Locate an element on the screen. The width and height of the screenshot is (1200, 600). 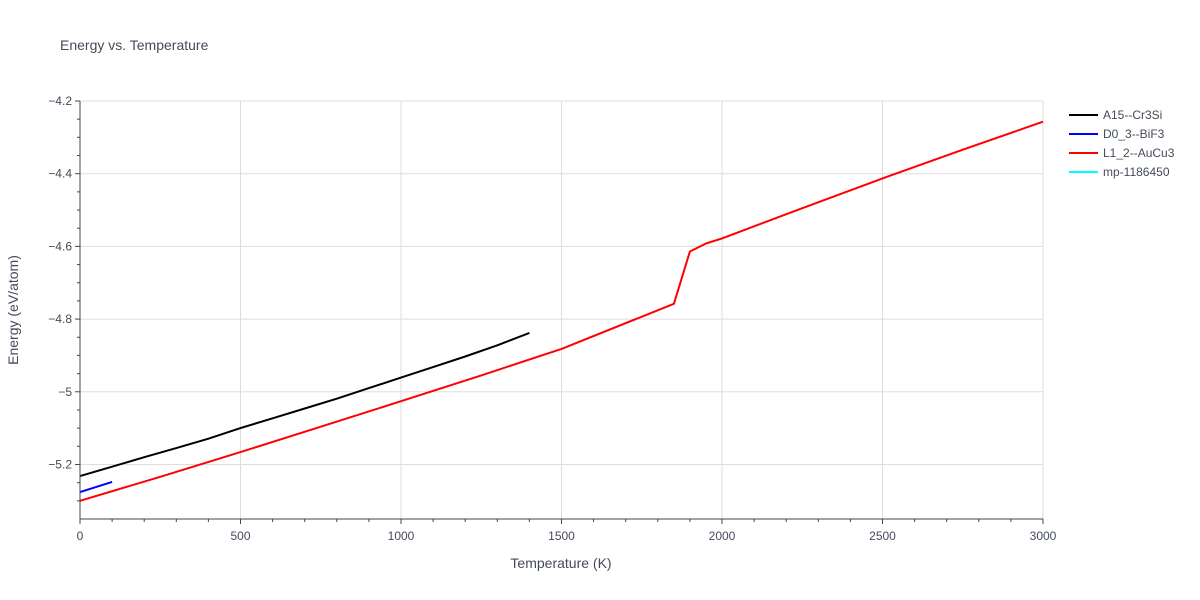
series-line-d0-3-bif3 is located at coordinates (96, 487).